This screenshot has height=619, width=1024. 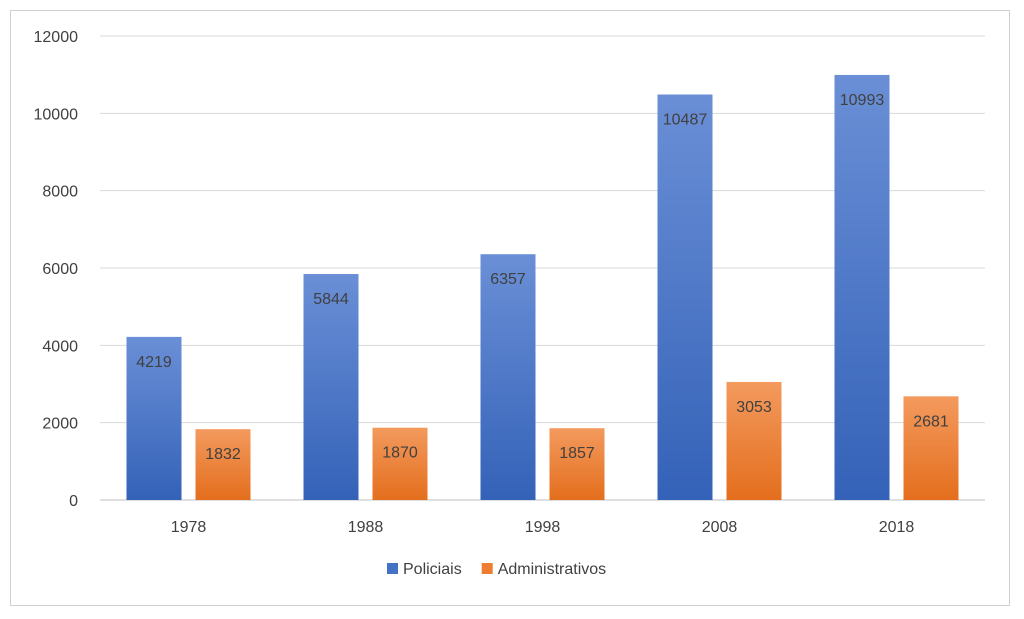 What do you see at coordinates (392, 568) in the screenshot?
I see `legend-swatch-policiais` at bounding box center [392, 568].